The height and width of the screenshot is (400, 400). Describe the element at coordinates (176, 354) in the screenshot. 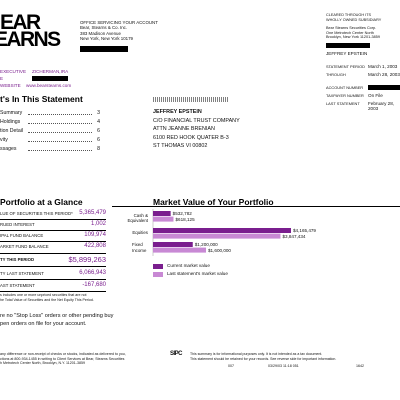

I see `sipc-icon: SIPC` at that location.